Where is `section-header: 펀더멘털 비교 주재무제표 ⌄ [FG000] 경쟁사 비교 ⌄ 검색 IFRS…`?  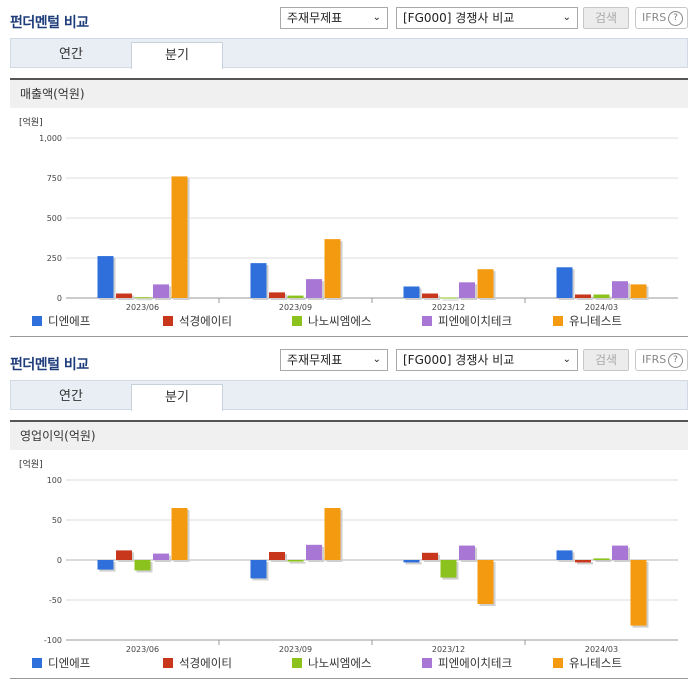
section-header: 펀더멘털 비교 주재무제표 ⌄ [FG000] 경쟁사 비교 ⌄ 검색 IFRS… is located at coordinates (348, 360).